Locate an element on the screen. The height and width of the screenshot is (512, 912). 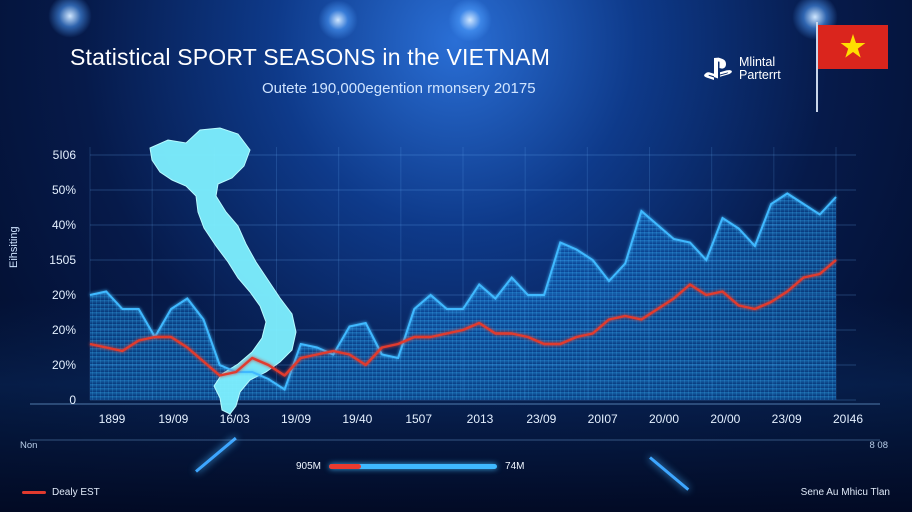
progress-right-label: 74M is located at coordinates (515, 466).